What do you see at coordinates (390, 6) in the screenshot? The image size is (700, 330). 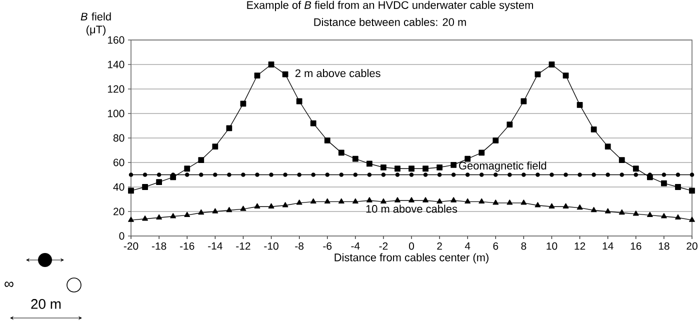 I see `chart-title: Example of B field from an HVDC underwater cable system` at bounding box center [390, 6].